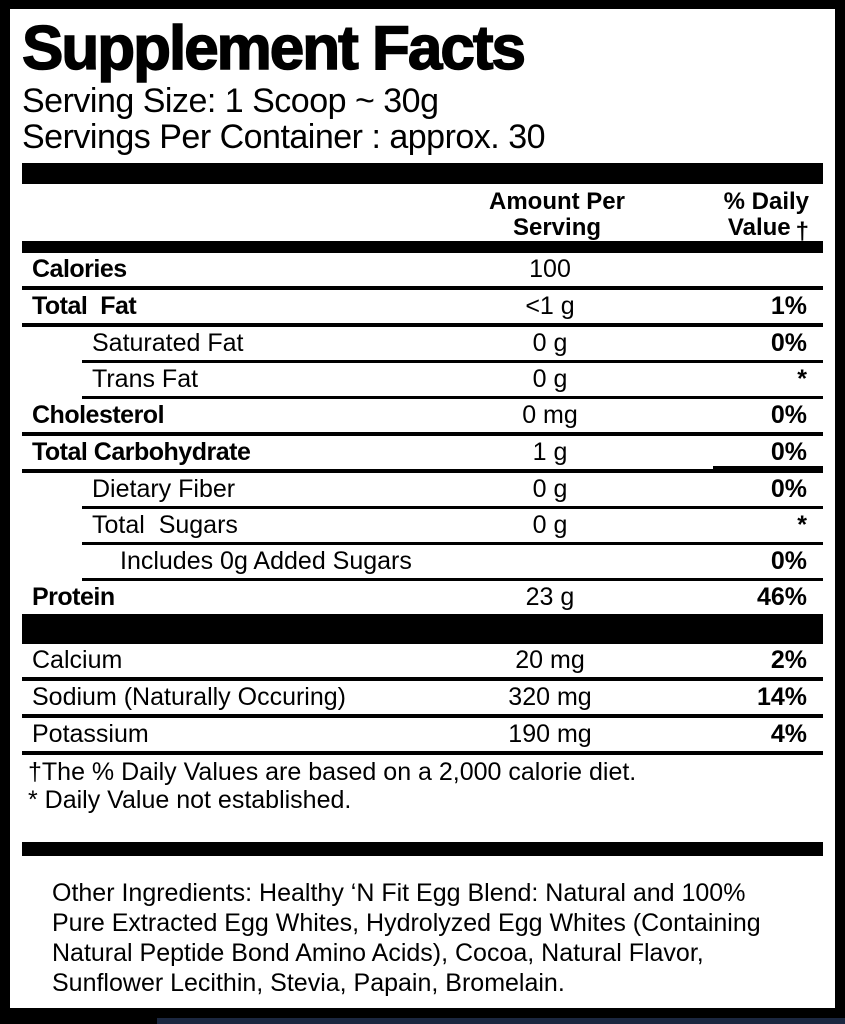  What do you see at coordinates (550, 697) in the screenshot?
I see `mineral-amount: 320 mg` at bounding box center [550, 697].